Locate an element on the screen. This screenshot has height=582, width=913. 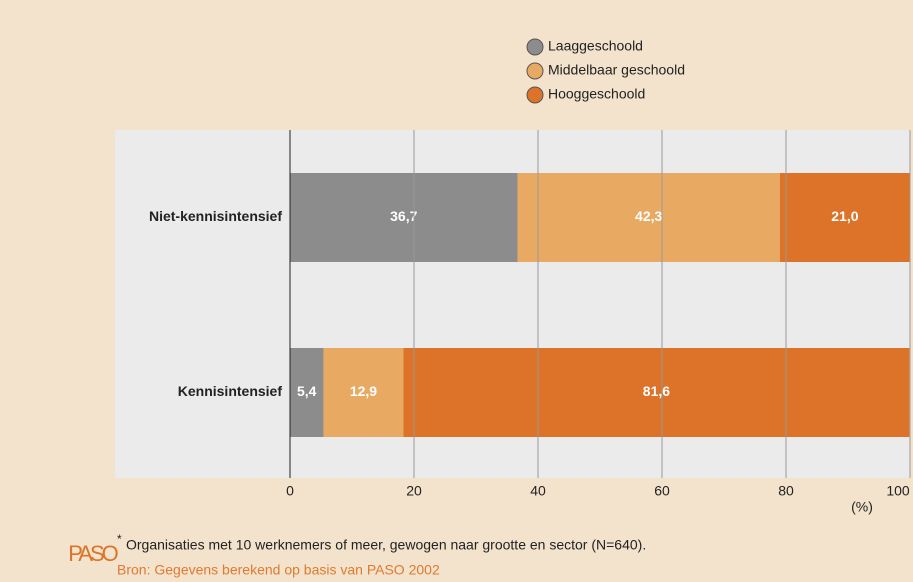
value-label: 36,7 is located at coordinates (403, 216).